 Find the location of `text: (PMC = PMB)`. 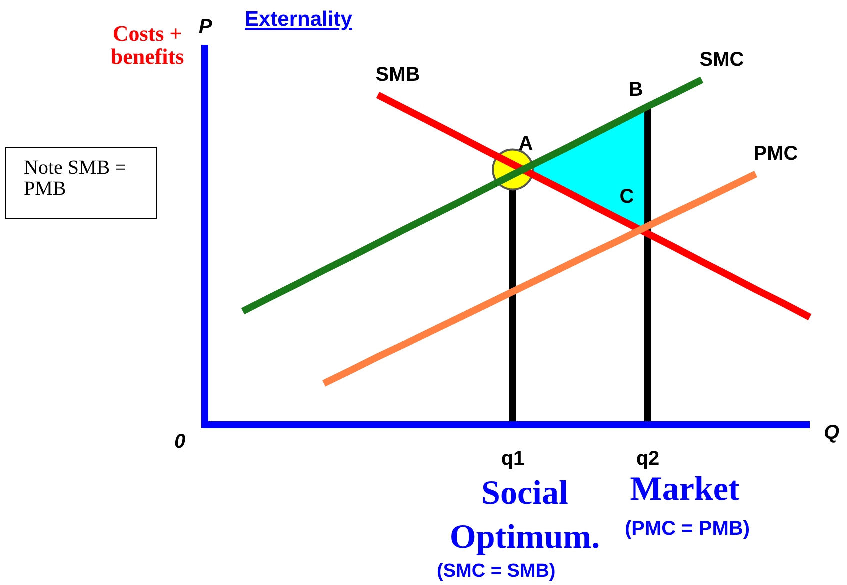

text: (PMC = PMB) is located at coordinates (687, 529).